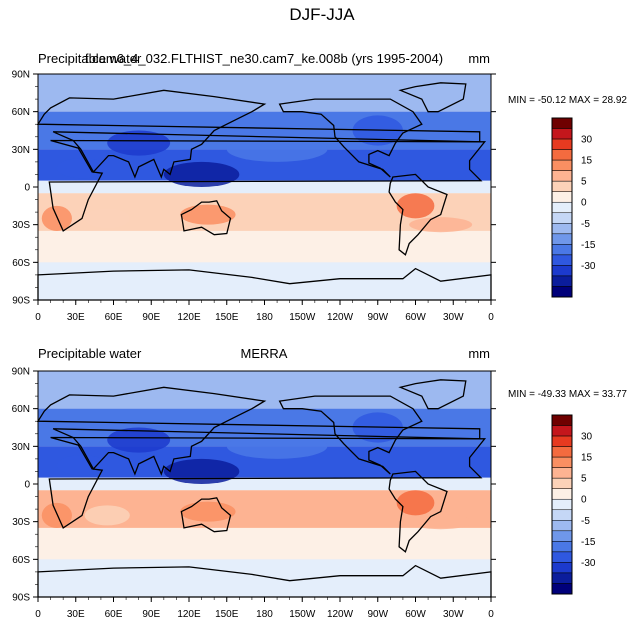 Image resolution: width=644 pixels, height=627 pixels. What do you see at coordinates (322, 14) in the screenshot?
I see `figure-title: DJF-JJA` at bounding box center [322, 14].